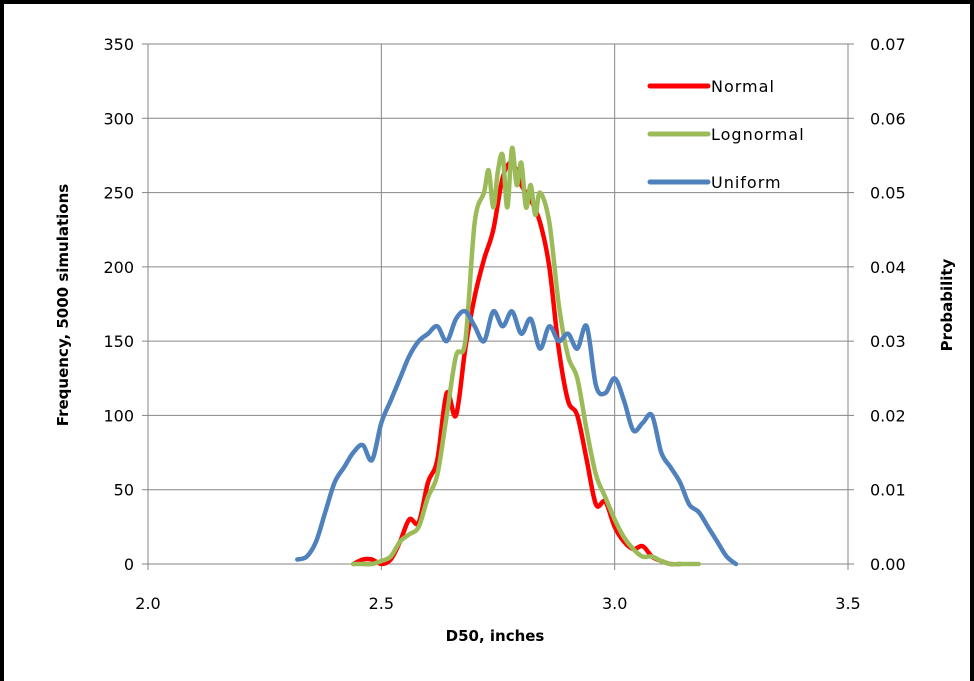 The height and width of the screenshot is (681, 974). I want to click on x-axis-title: D50, inches, so click(495, 636).